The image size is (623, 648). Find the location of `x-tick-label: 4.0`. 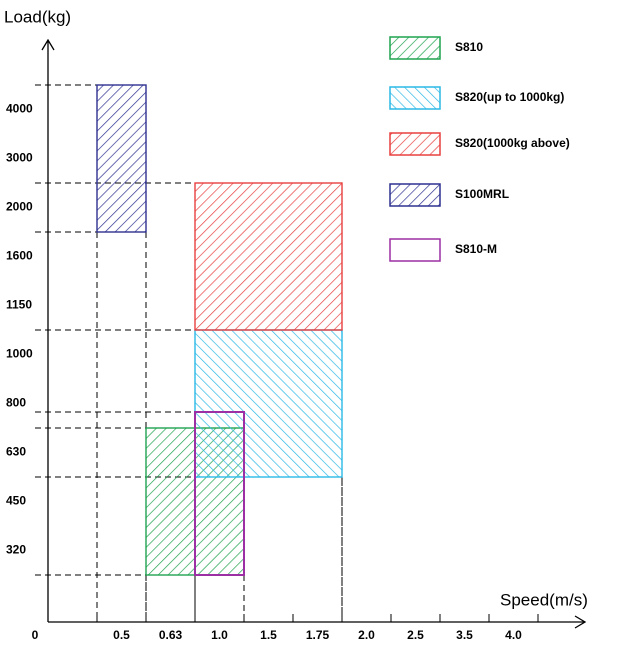

x-tick-label: 4.0 is located at coordinates (513, 635).